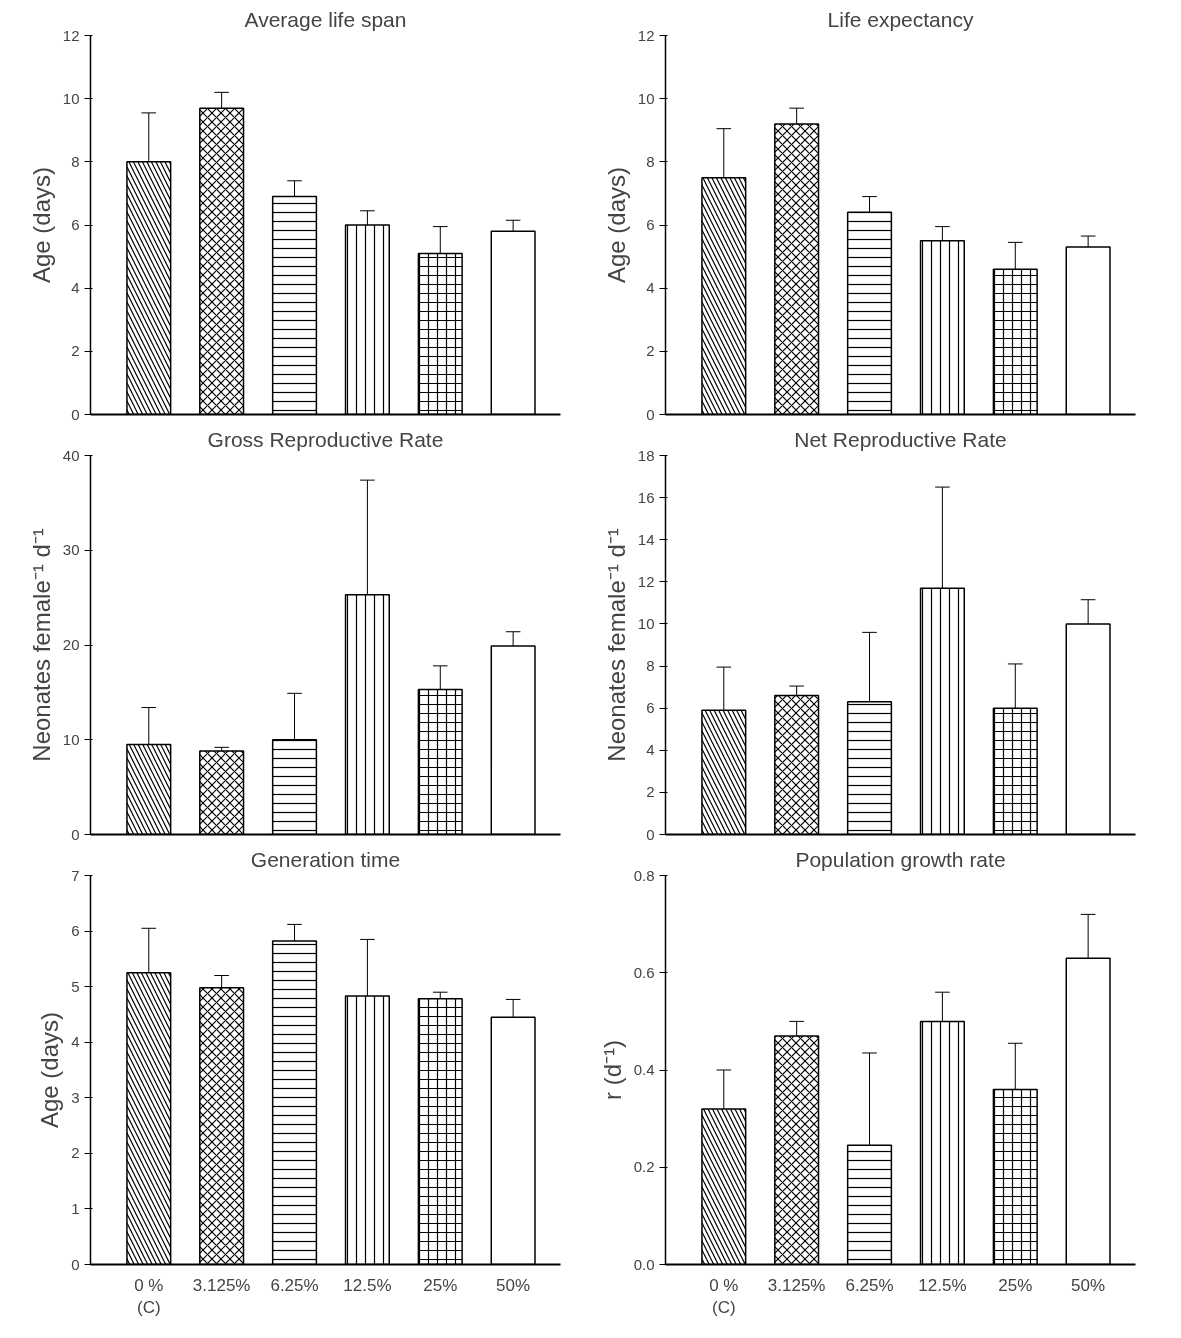 This screenshot has height=1338, width=1181. Describe the element at coordinates (644, 972) in the screenshot. I see `y-tick-label: 0.6` at that location.